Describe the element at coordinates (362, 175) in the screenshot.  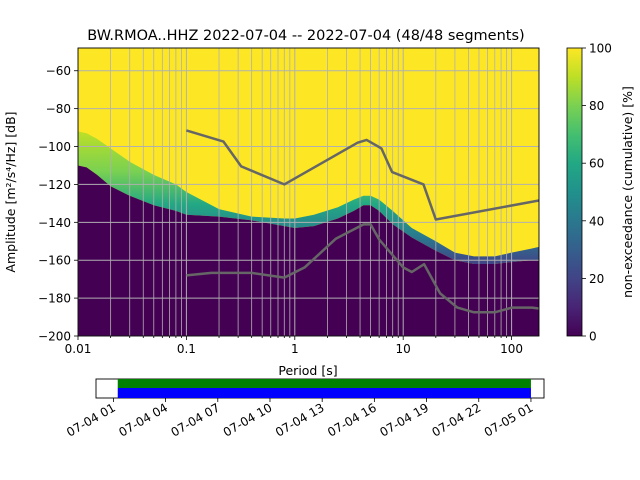
I see `nhnm-line` at that location.